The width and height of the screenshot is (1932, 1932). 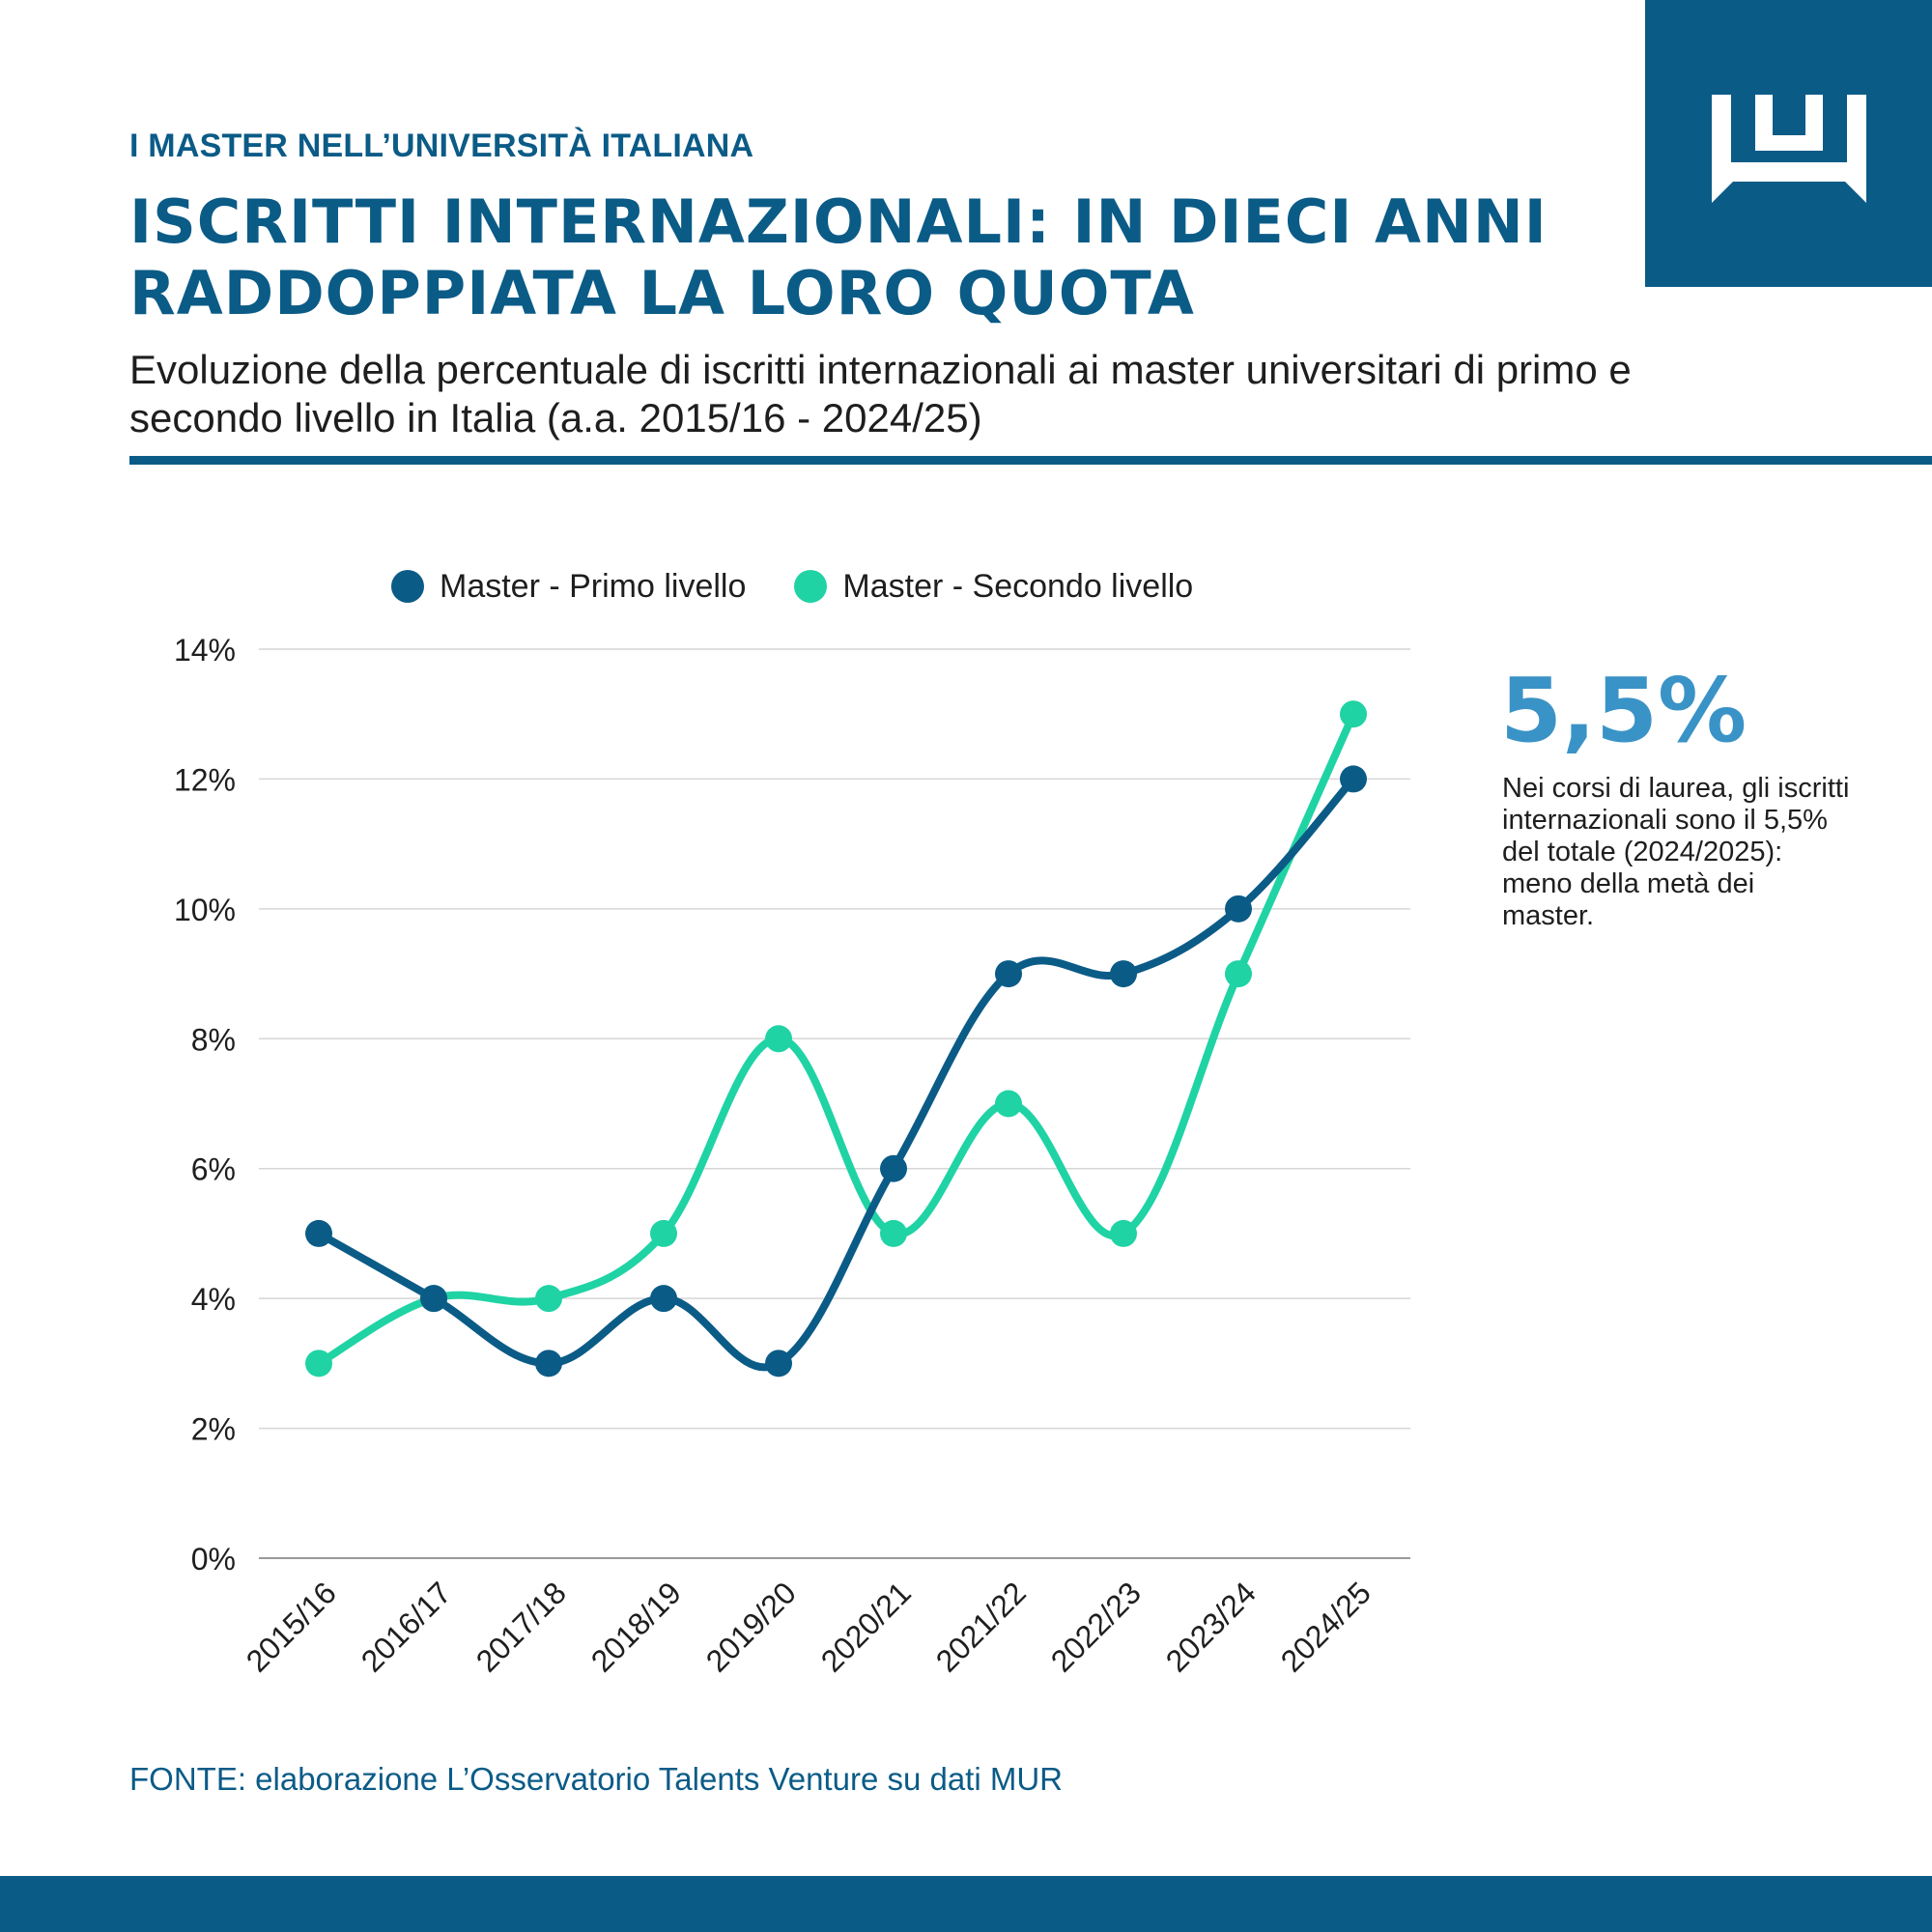 I want to click on x-tick-label: 2018/19, so click(x=636, y=1626).